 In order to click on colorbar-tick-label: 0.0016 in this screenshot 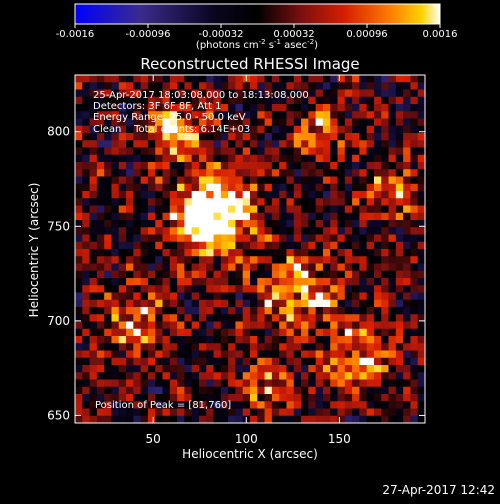, I will do `click(440, 34)`.